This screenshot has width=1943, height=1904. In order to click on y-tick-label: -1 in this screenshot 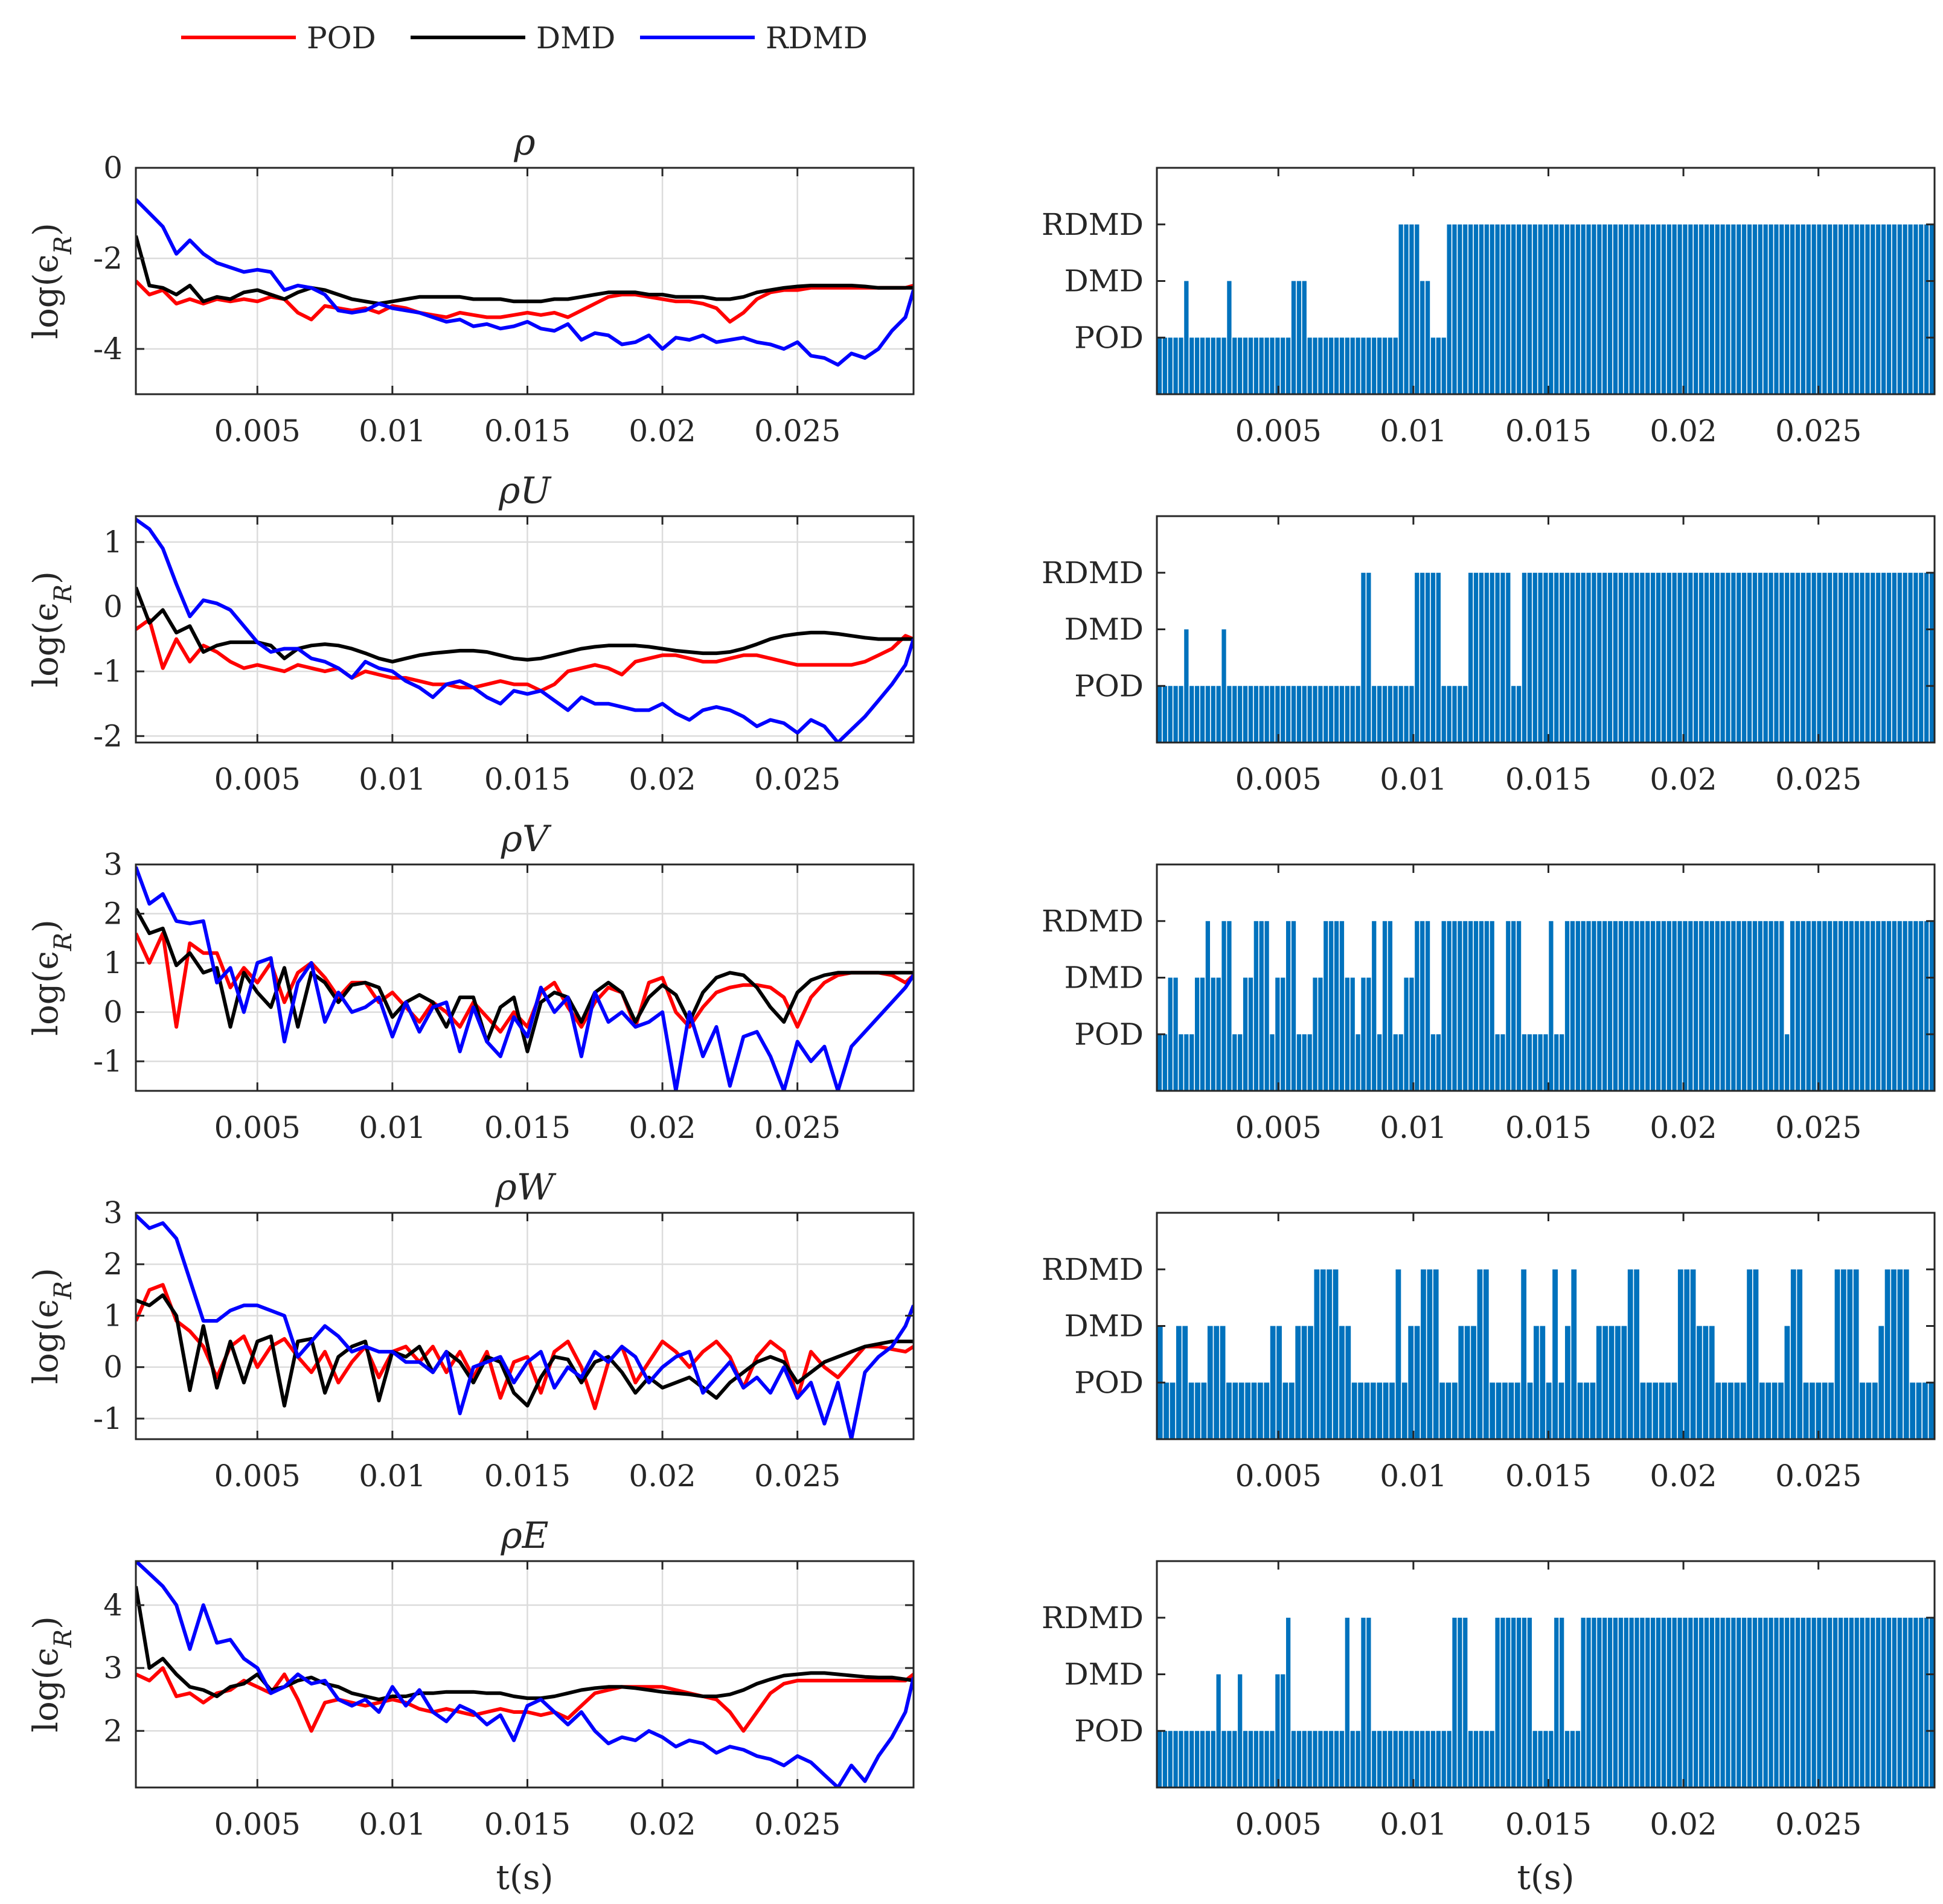, I will do `click(108, 672)`.